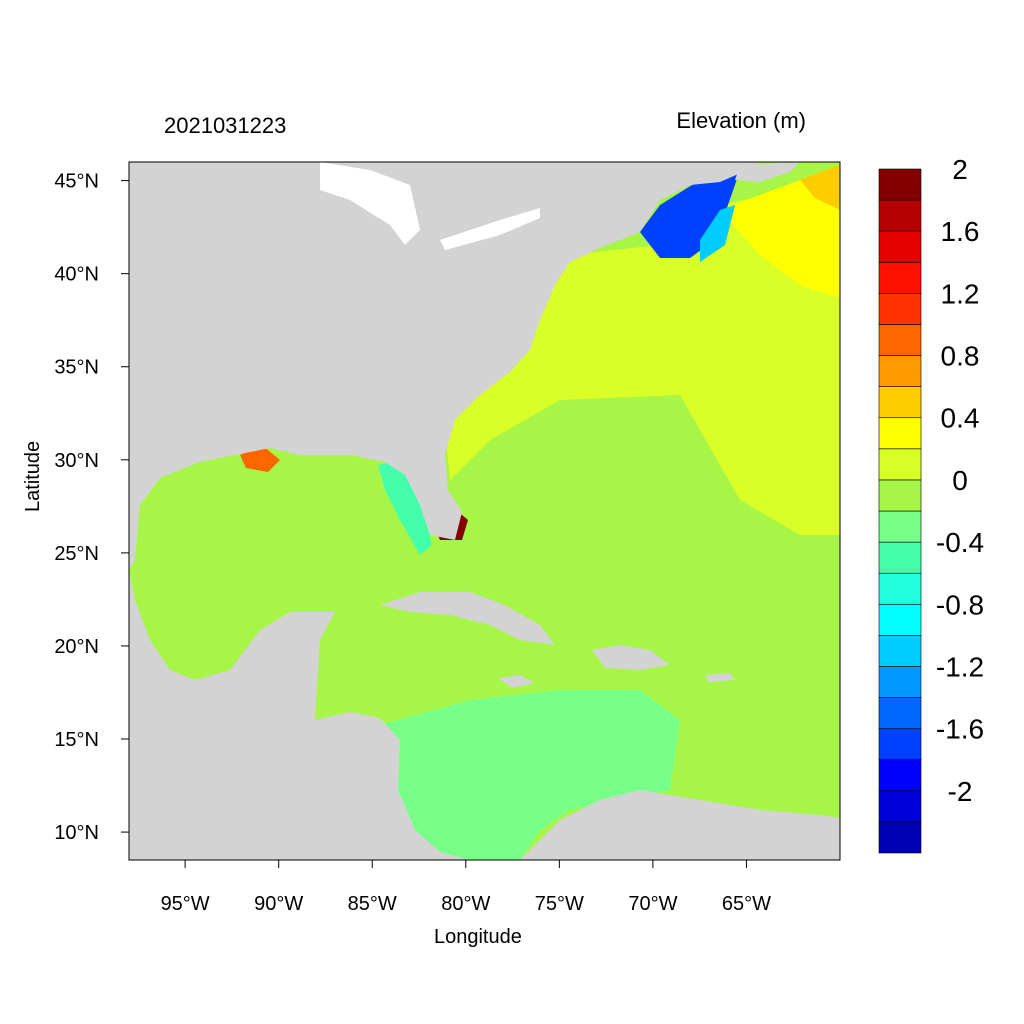 The height and width of the screenshot is (1024, 1024). Describe the element at coordinates (931, 504) in the screenshot. I see `colorbar: -2 -1.6 -1.2 -0.8 -0.4 0 0.4 0.8 1.2 1.6 2` at that location.